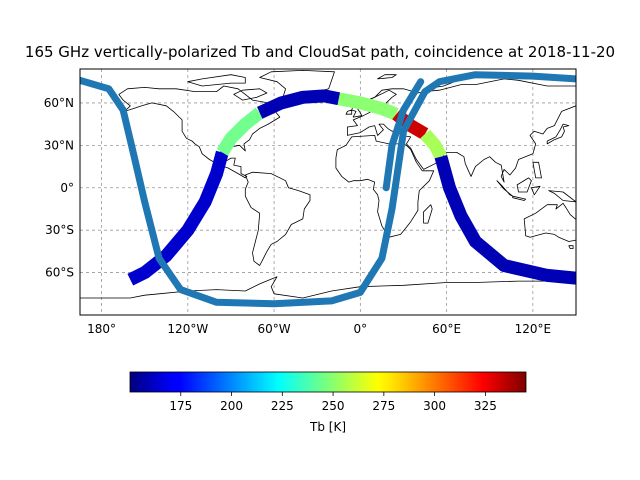 The height and width of the screenshot is (480, 640). I want to click on lon-tick-label: 120°W, so click(187, 329).